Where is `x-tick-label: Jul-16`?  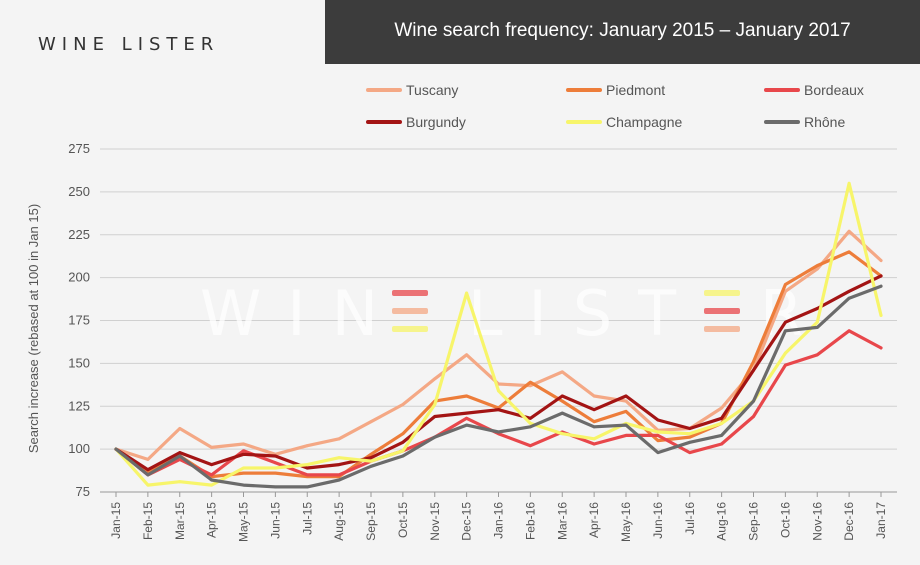 x-tick-label: Jul-16 is located at coordinates (690, 518).